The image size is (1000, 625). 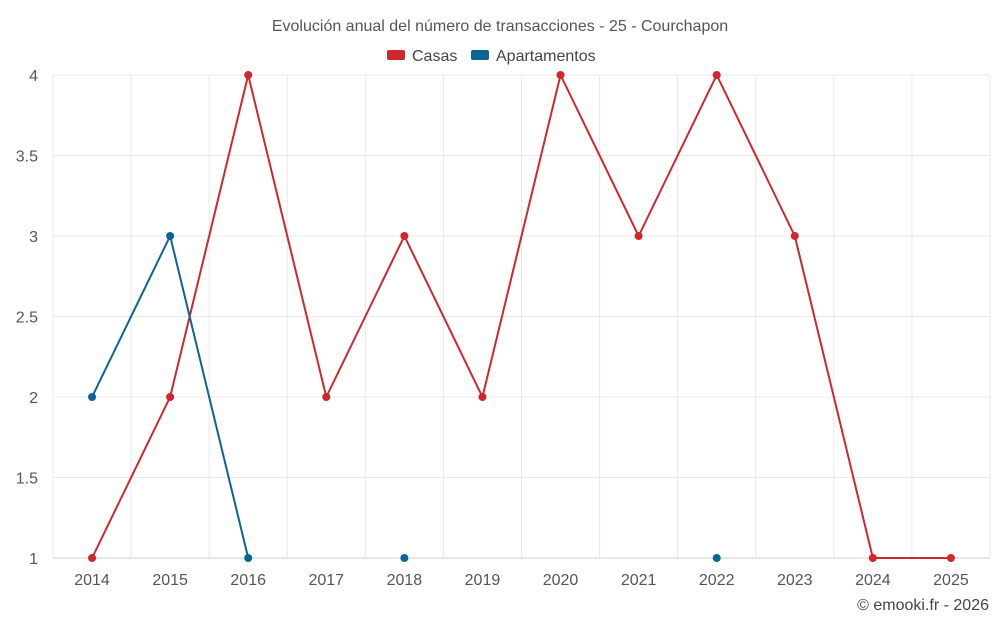 I want to click on credit-text: © emooki.fr - 2026, so click(x=923, y=605).